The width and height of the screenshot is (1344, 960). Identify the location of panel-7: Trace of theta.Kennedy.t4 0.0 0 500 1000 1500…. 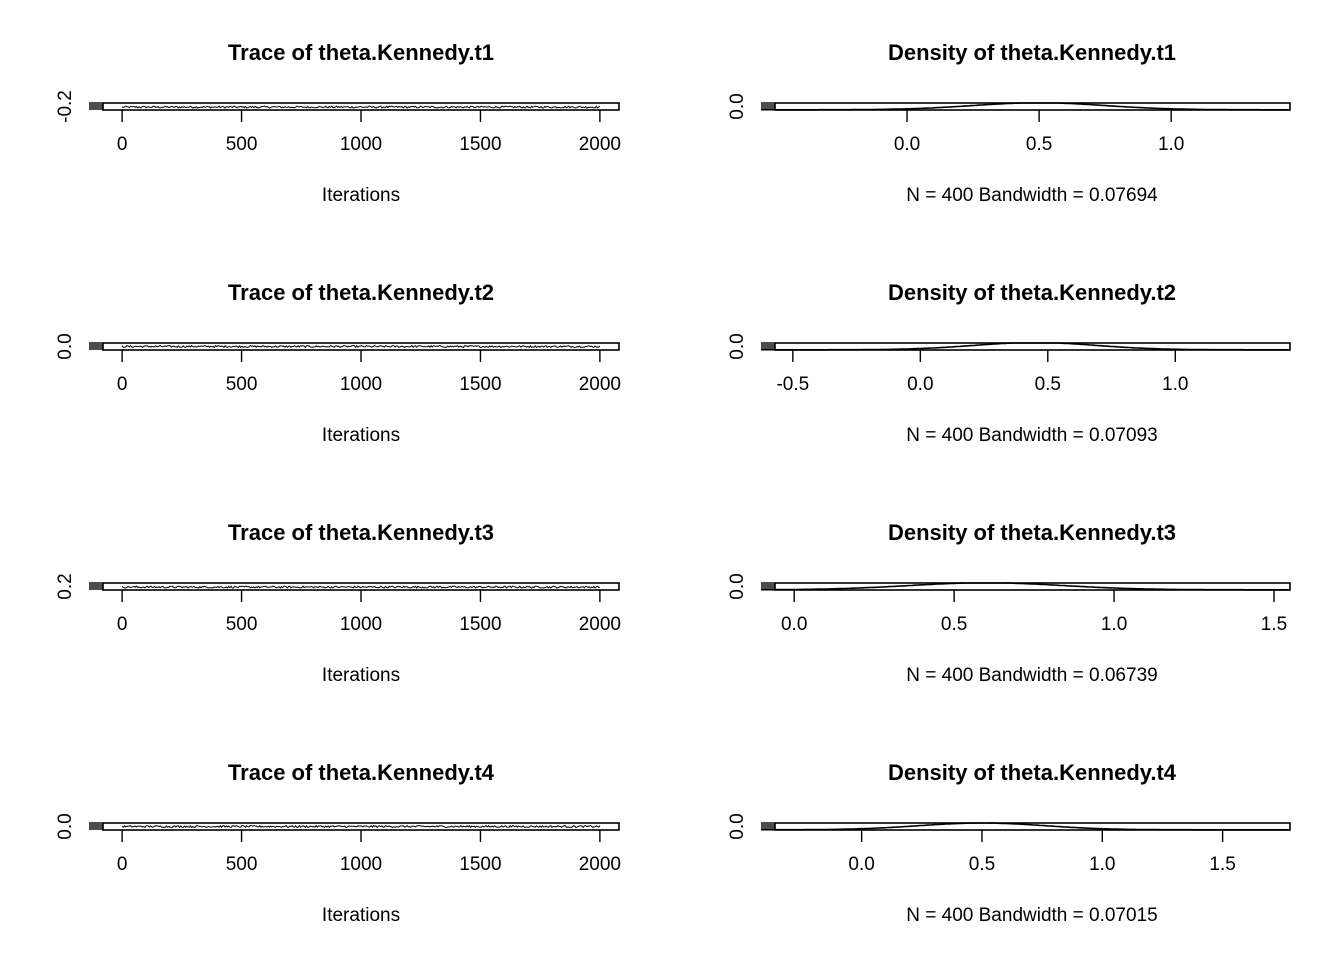
(338, 843).